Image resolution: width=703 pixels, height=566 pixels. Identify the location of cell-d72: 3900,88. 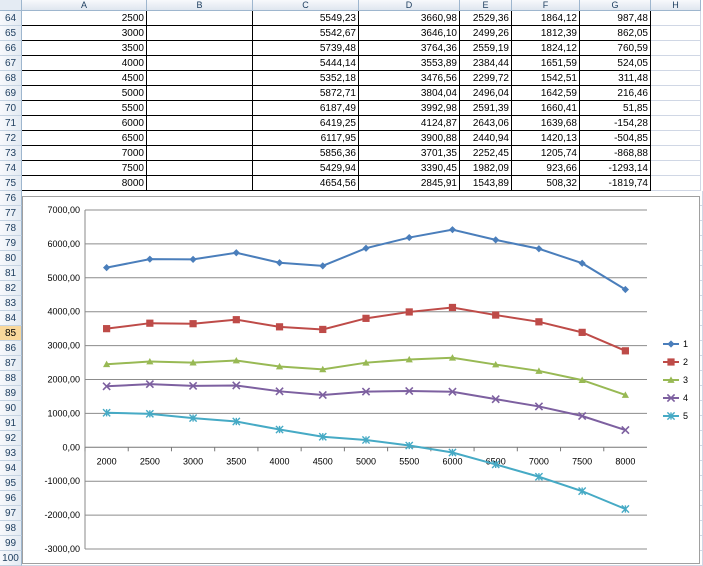
(409, 138).